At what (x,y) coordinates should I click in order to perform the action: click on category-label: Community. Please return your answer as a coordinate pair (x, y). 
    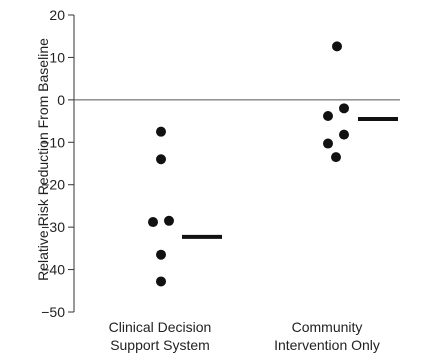
    Looking at the image, I should click on (327, 327).